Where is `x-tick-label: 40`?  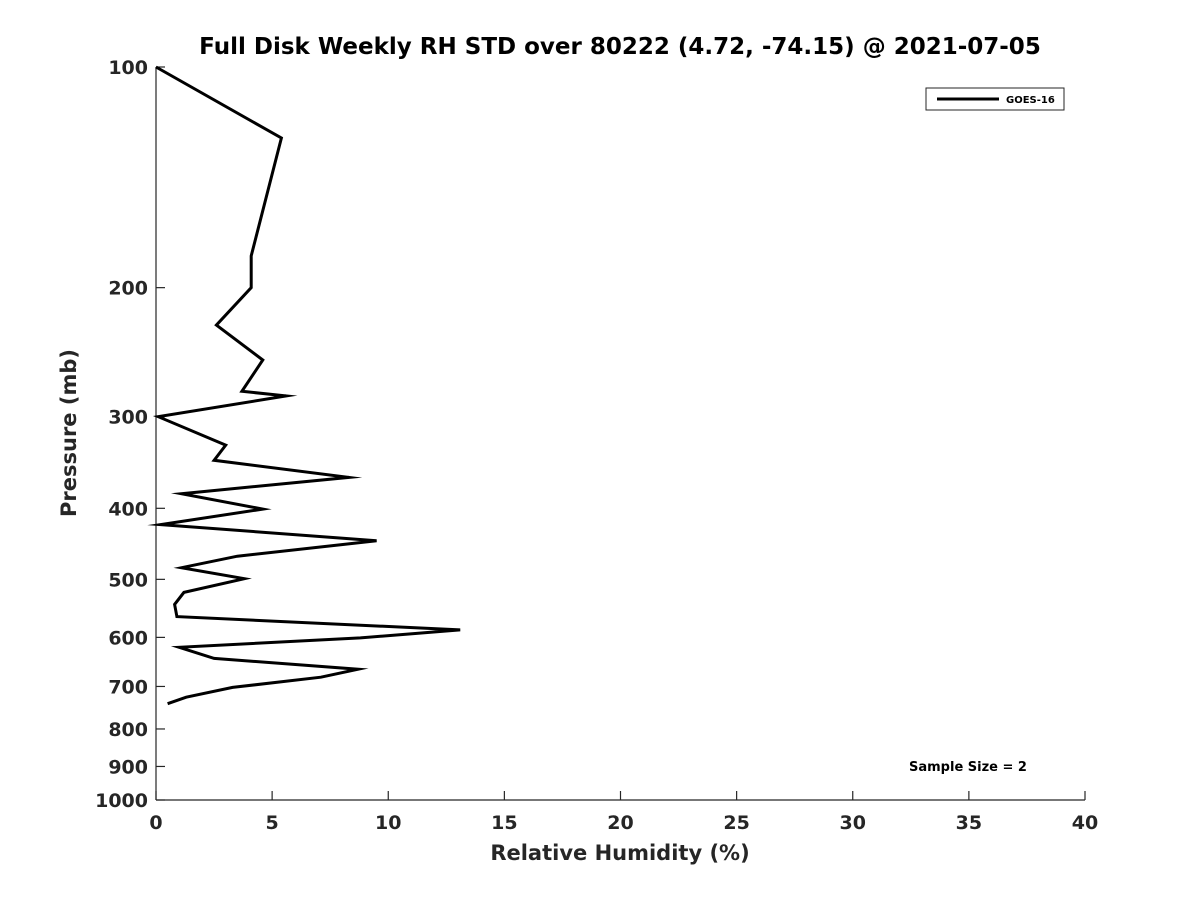
x-tick-label: 40 is located at coordinates (1085, 823).